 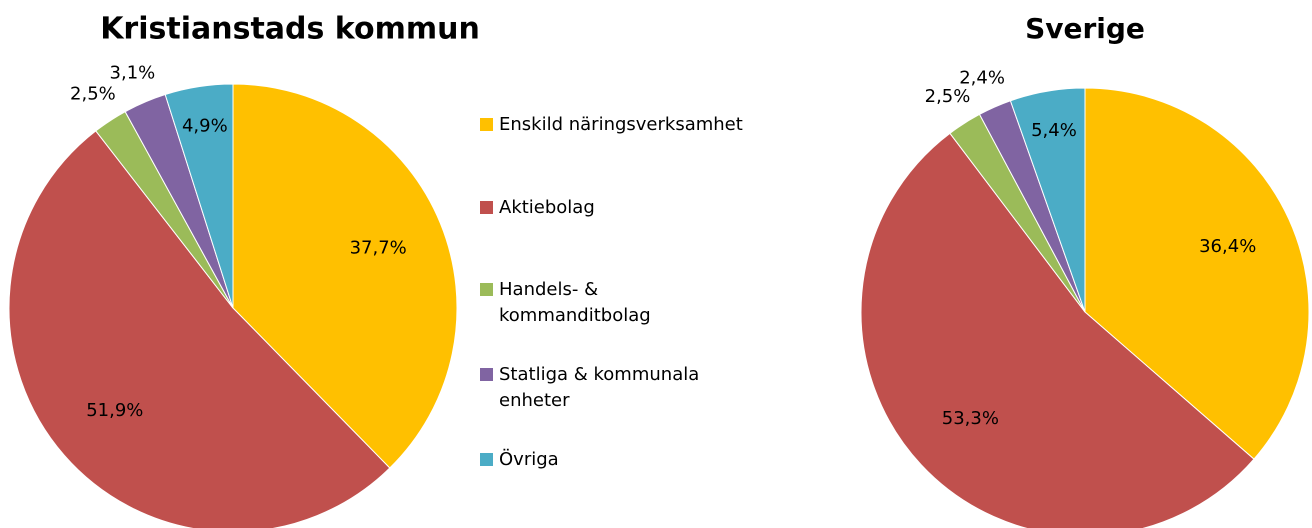 I want to click on data-label: 4,9%, so click(x=205, y=125).